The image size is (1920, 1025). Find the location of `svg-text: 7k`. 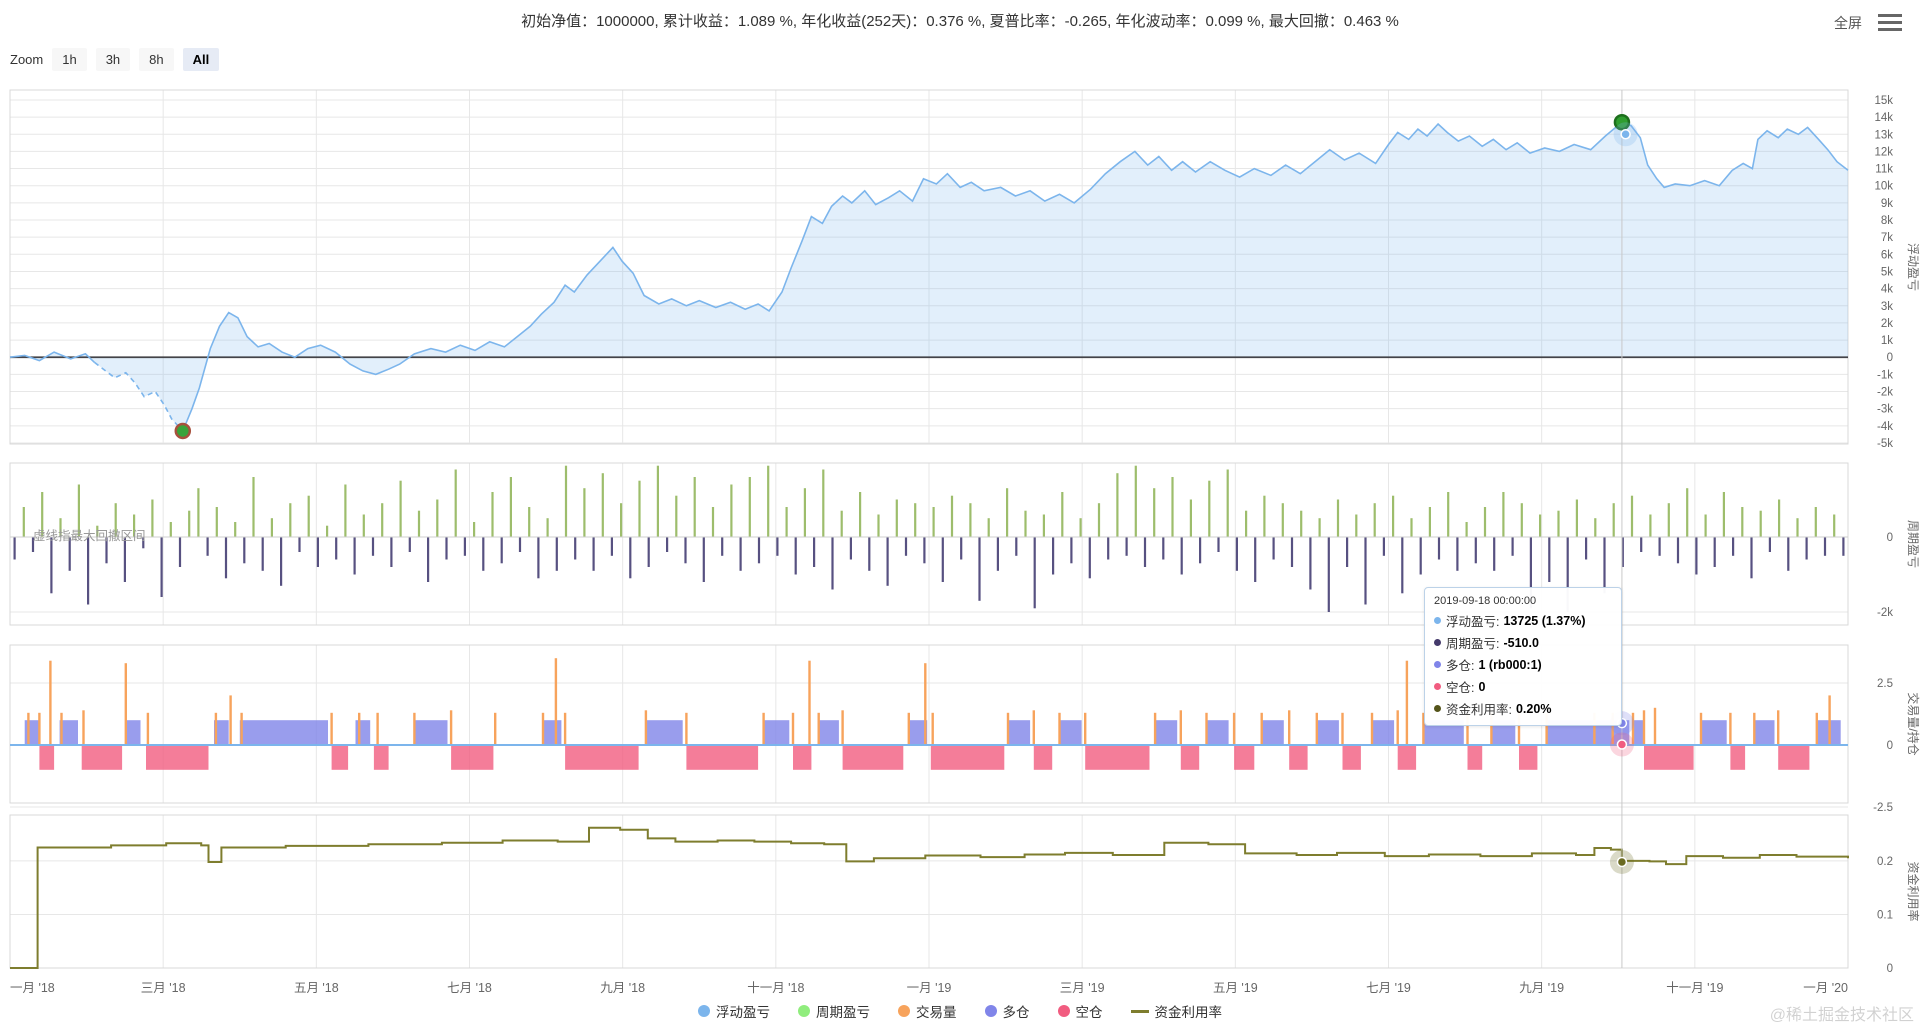

svg-text: 7k is located at coordinates (1887, 238).